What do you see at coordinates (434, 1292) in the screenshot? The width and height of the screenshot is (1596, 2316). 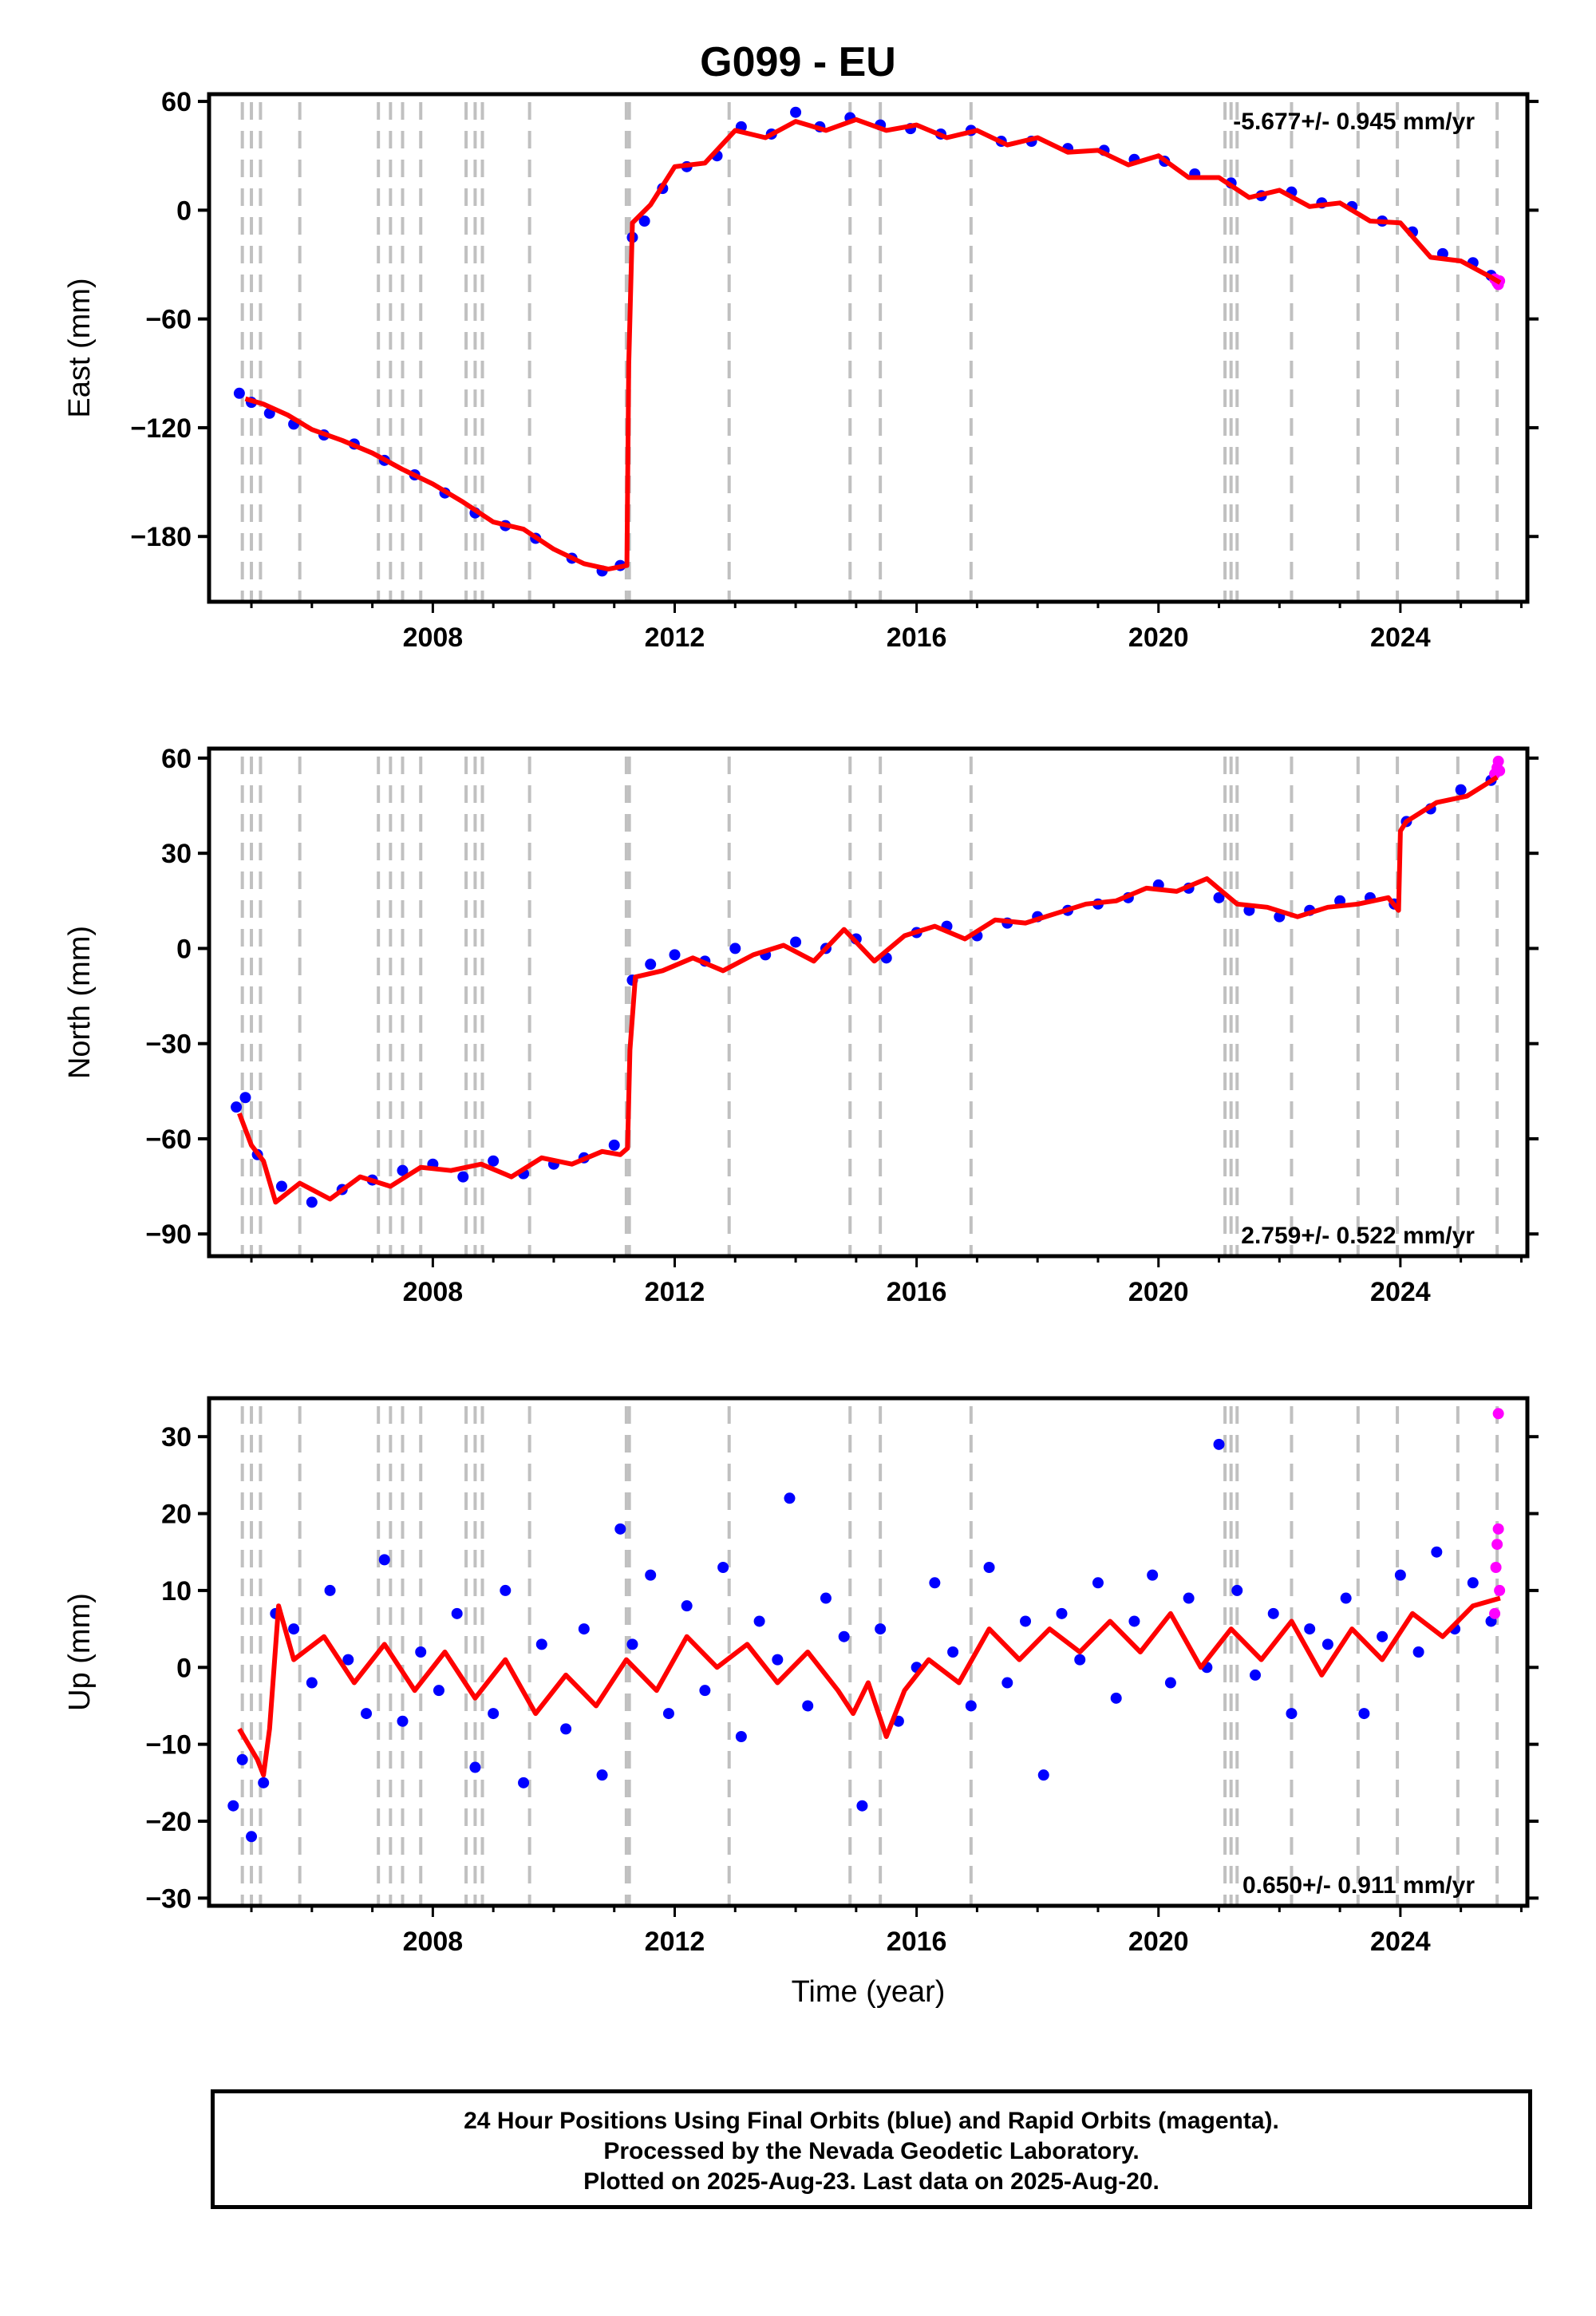 I see `north-xtick-label: 2008` at bounding box center [434, 1292].